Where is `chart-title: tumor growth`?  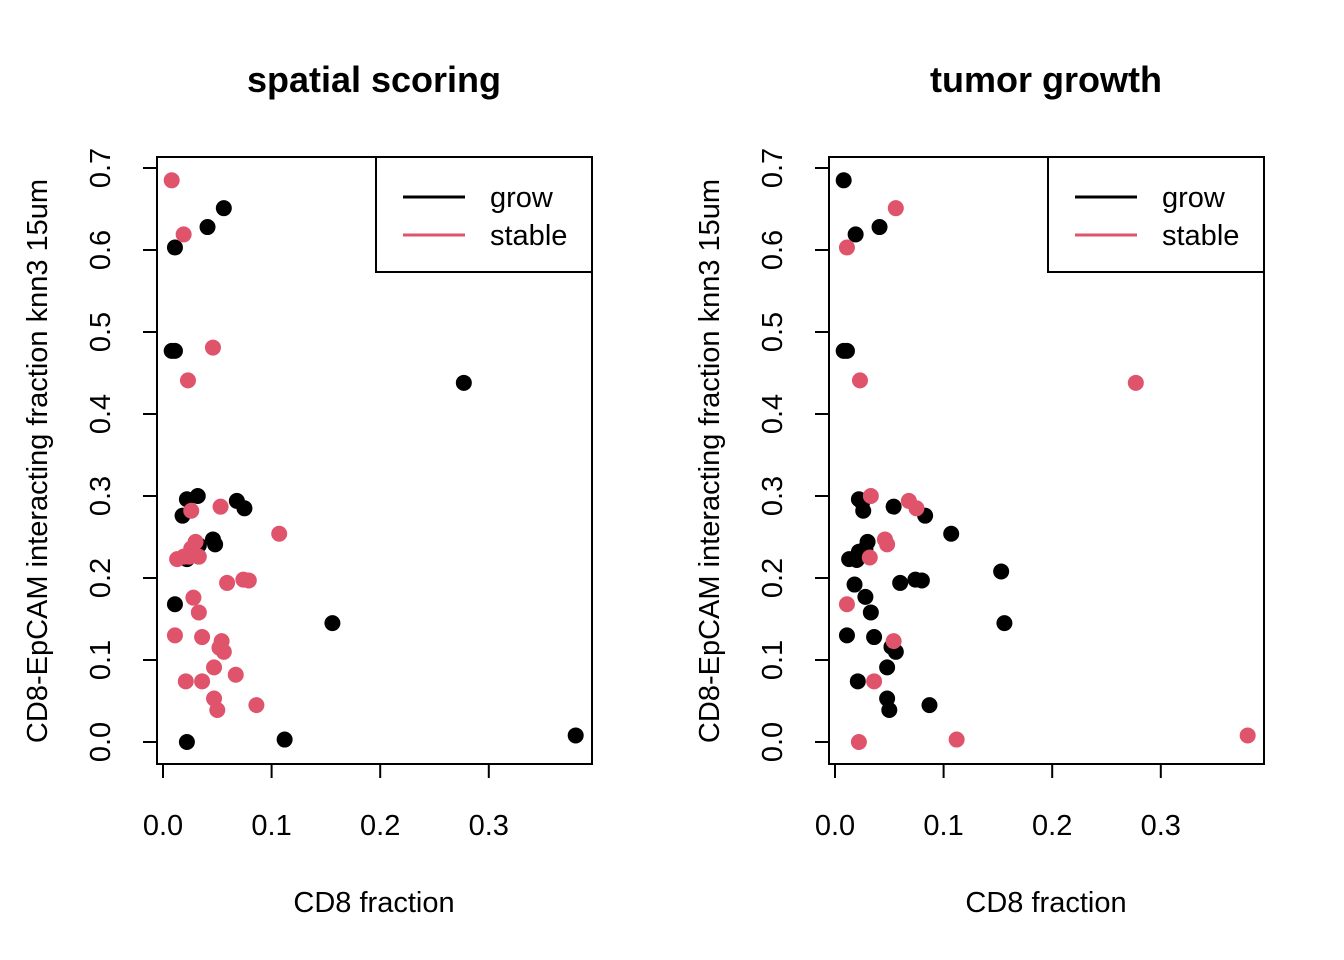
chart-title: tumor growth is located at coordinates (1046, 79).